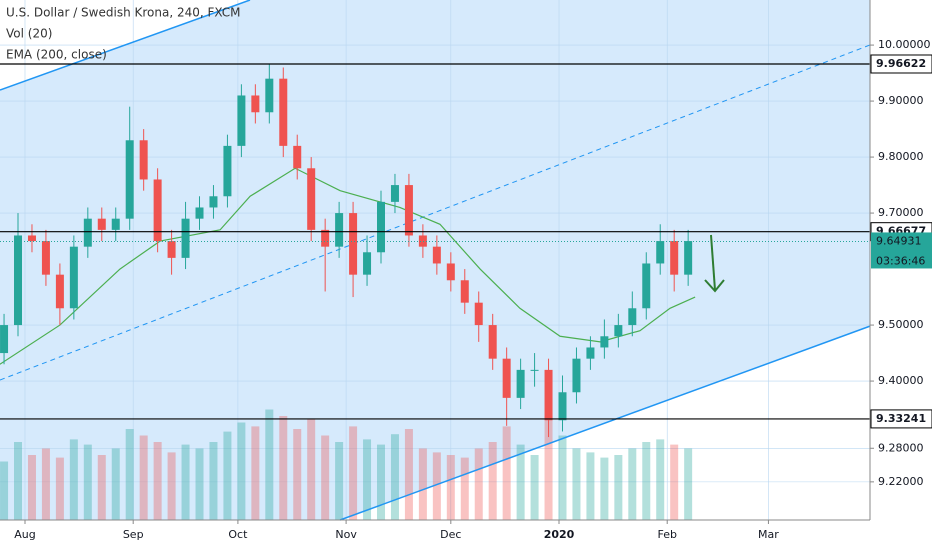 This screenshot has width=932, height=550. What do you see at coordinates (768, 534) in the screenshot?
I see `x-tick-label: Mar` at bounding box center [768, 534].